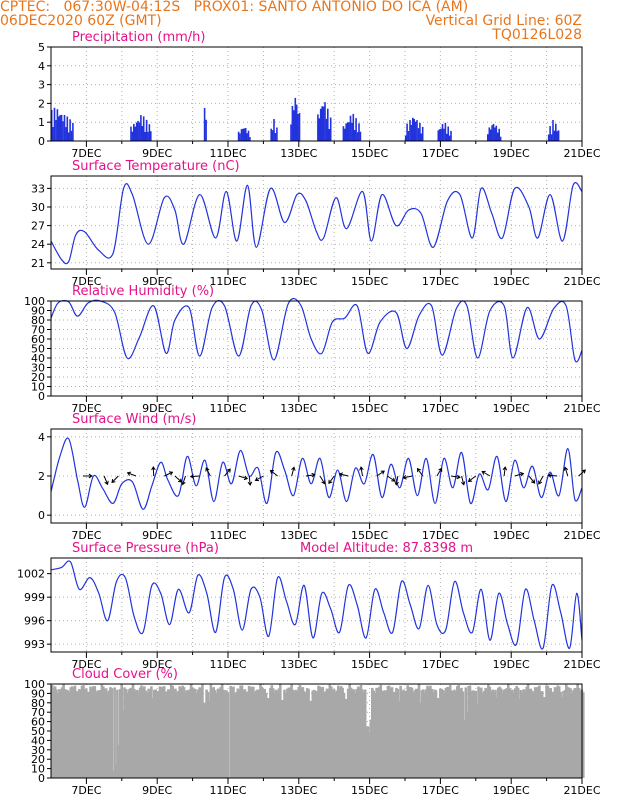  Describe the element at coordinates (316, 476) in the screenshot. I see `panel-frame` at that location.